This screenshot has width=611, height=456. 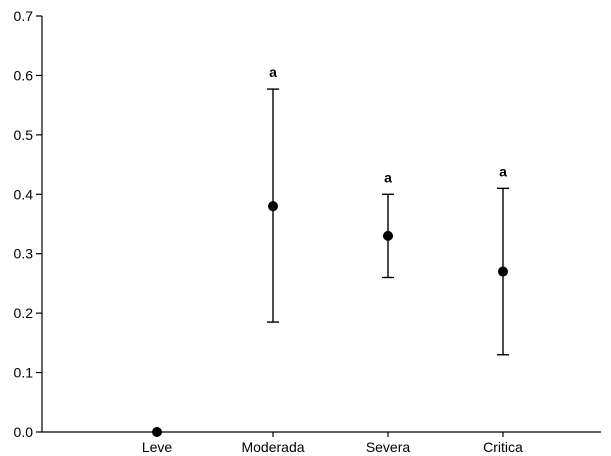 I want to click on x-tick-label: Moderada, so click(x=272, y=447).